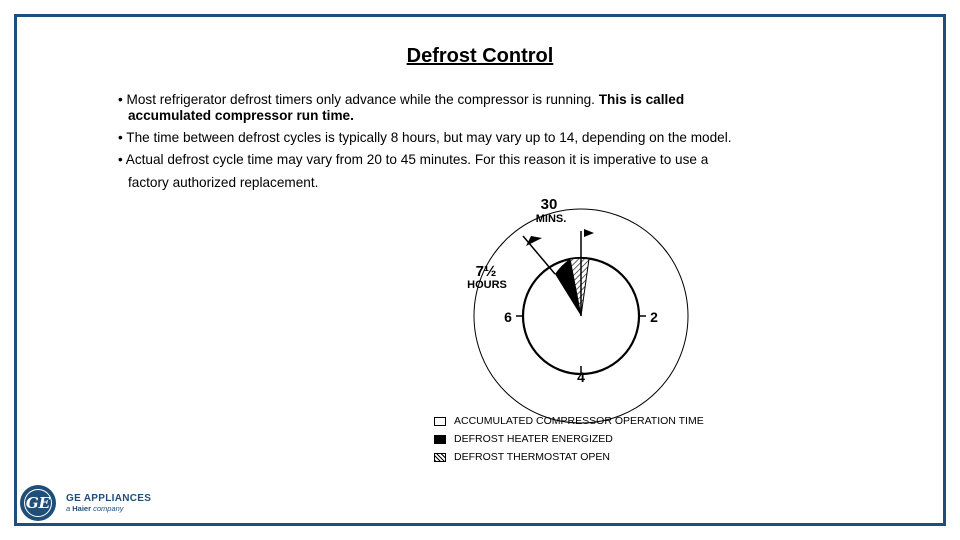  I want to click on bullet-1-bold: This is called, so click(641, 99).